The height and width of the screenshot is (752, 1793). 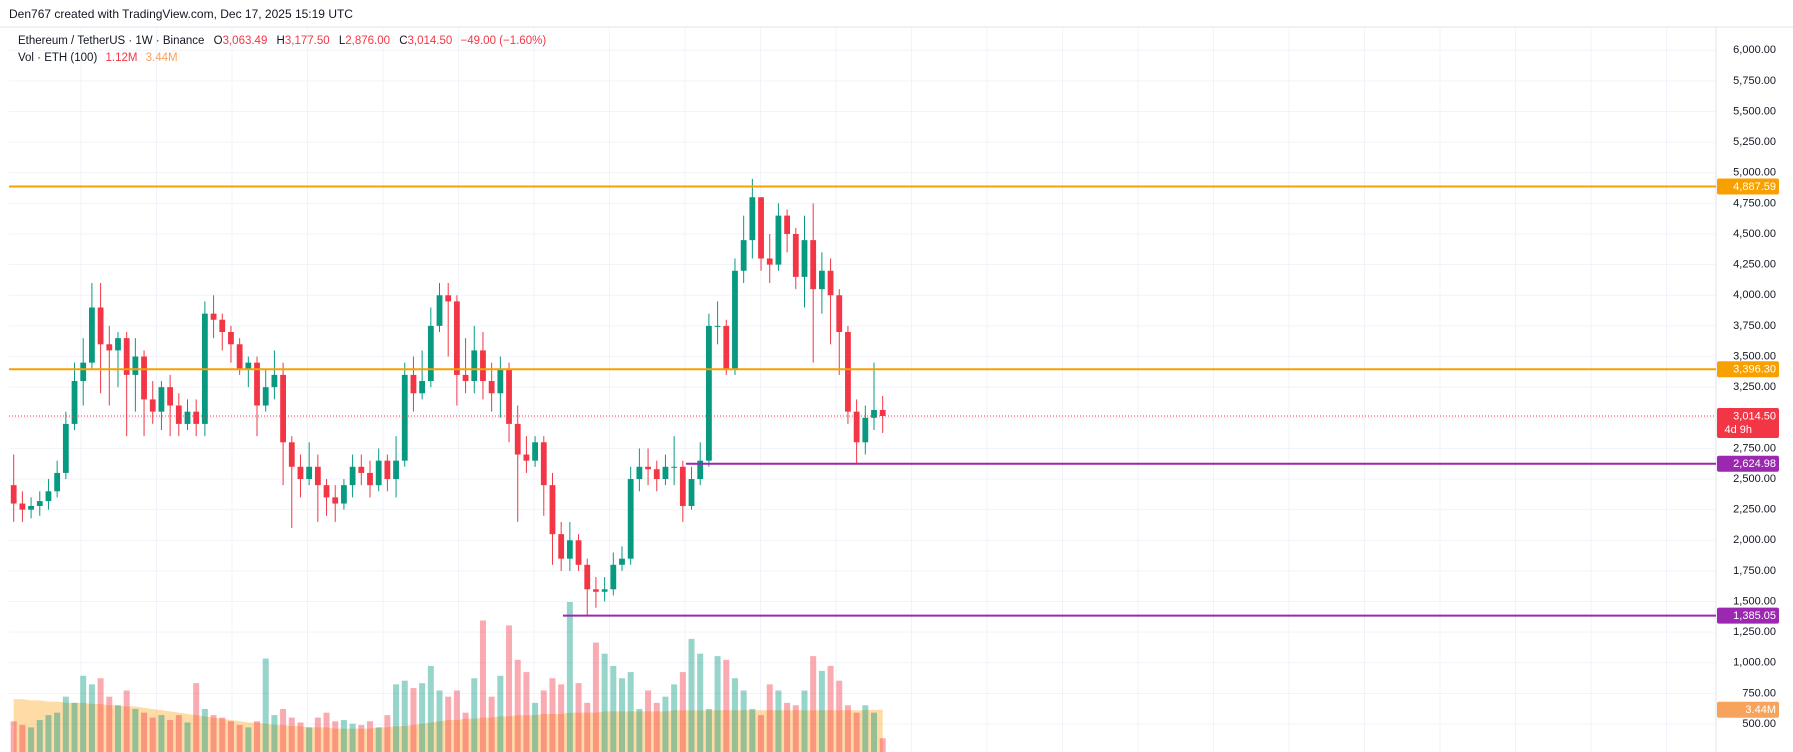 What do you see at coordinates (1754, 387) in the screenshot?
I see `y-tick-label: 3,250.00` at bounding box center [1754, 387].